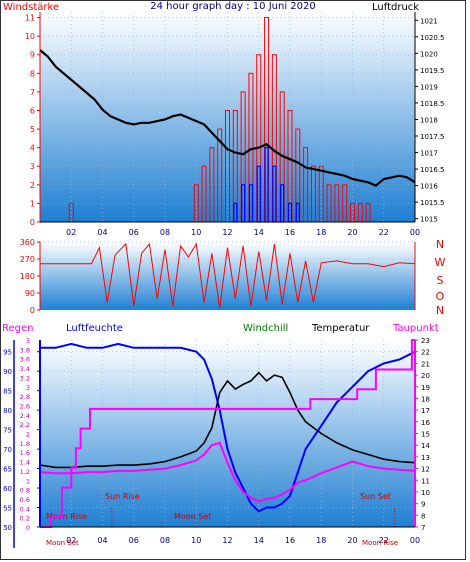  I want to click on temperature-tick-label: 7, so click(423, 528).